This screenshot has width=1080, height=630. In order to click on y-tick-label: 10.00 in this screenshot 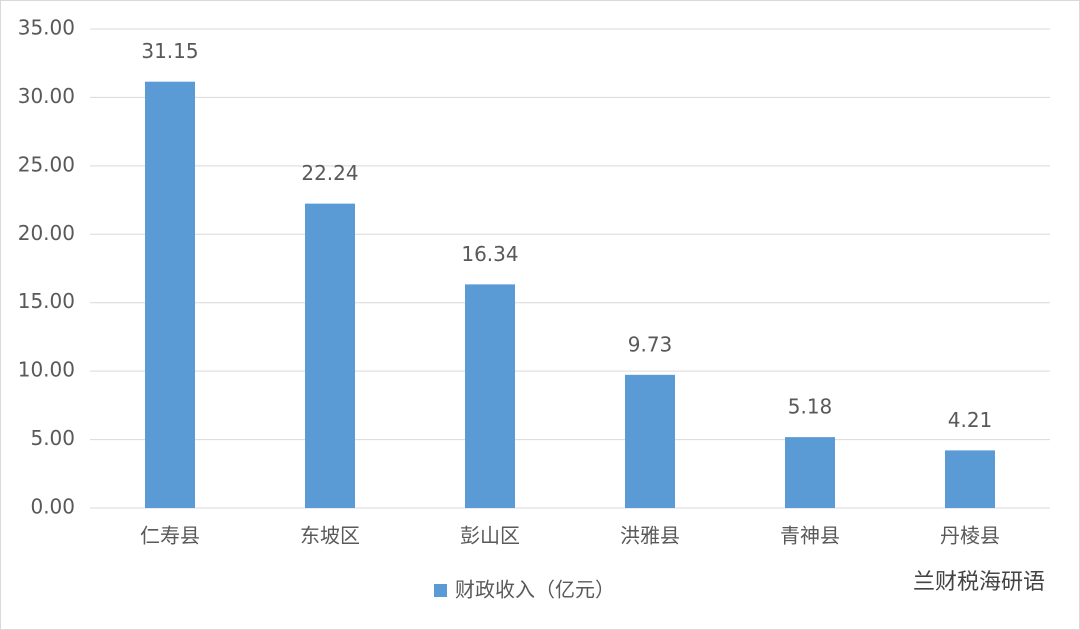, I will do `click(46, 370)`.